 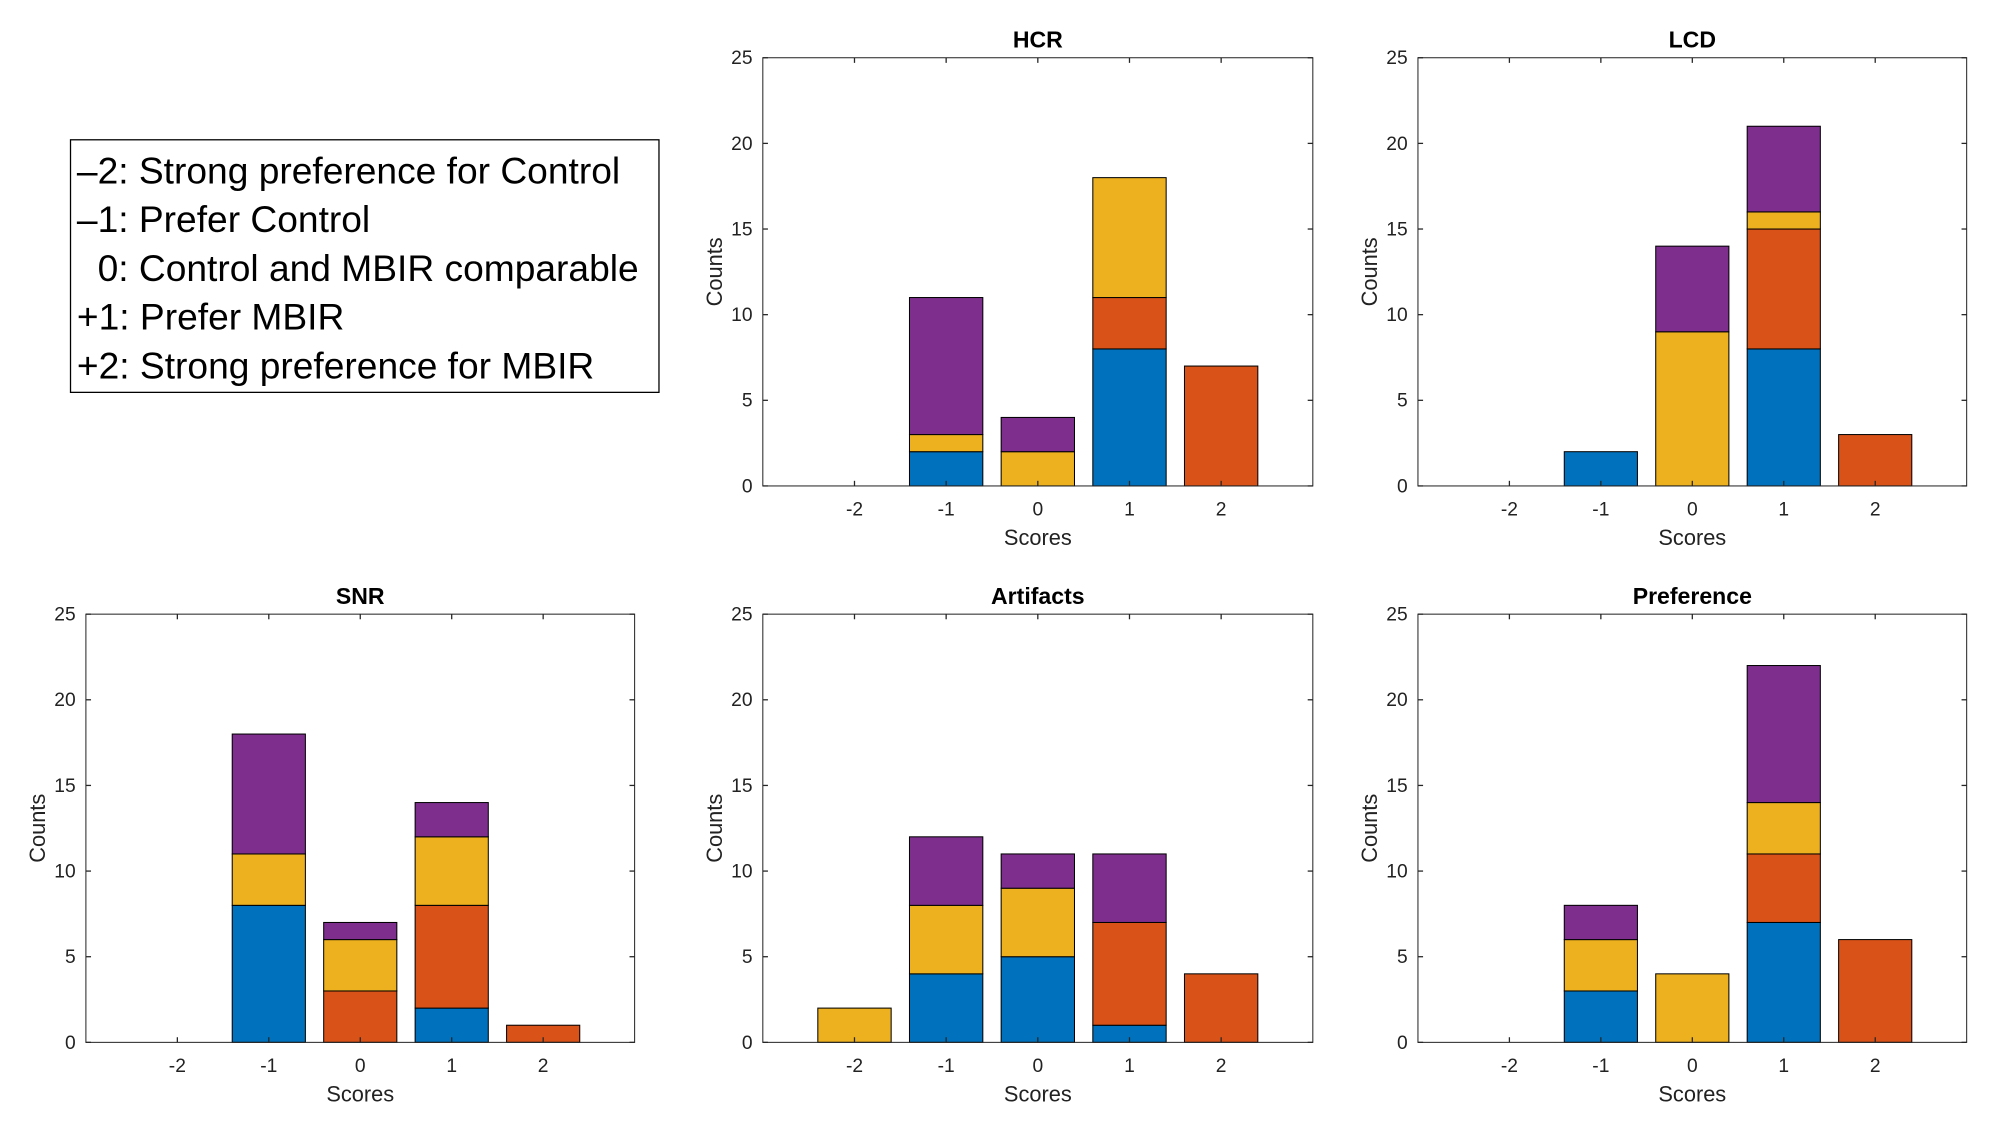 What do you see at coordinates (1038, 596) in the screenshot?
I see `chart-title: Artifacts` at bounding box center [1038, 596].